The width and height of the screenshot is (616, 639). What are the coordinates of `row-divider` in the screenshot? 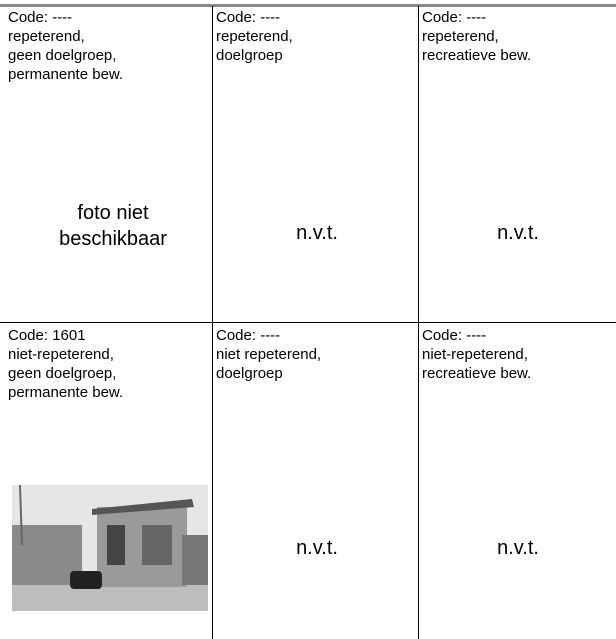 It's located at (308, 322).